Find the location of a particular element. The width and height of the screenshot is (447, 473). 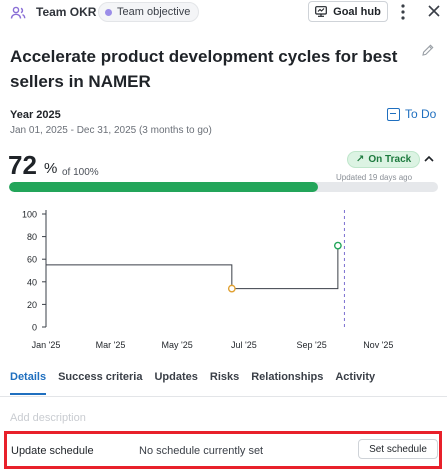

goal-hub-button: Goal hub is located at coordinates (348, 11).